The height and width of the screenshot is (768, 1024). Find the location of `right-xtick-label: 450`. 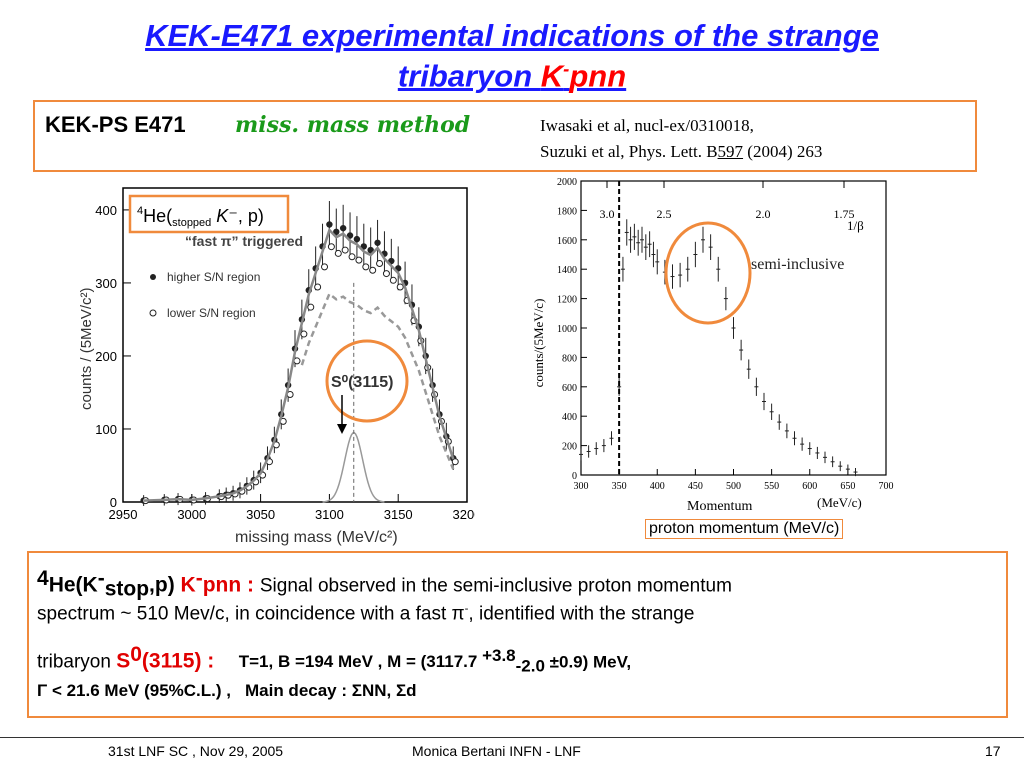

right-xtick-label: 450 is located at coordinates (695, 486).